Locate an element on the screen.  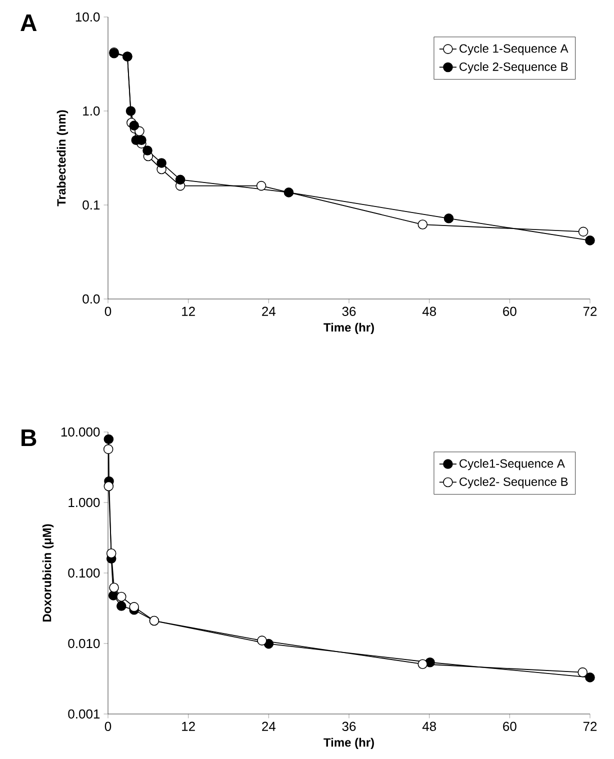
y-tick-label: 1.0 is located at coordinates (91, 111).